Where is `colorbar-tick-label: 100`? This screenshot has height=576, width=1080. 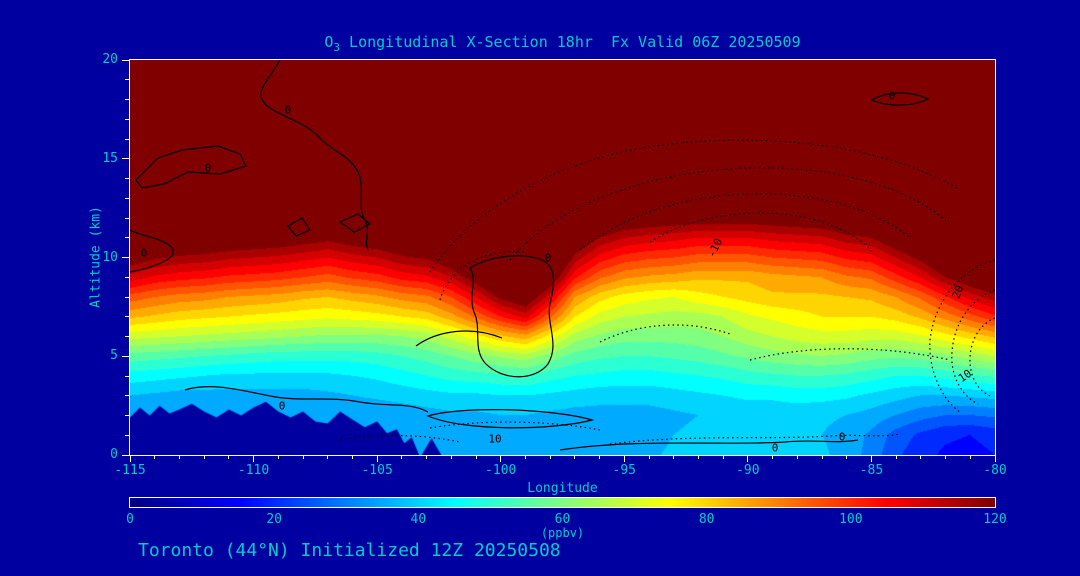
colorbar-tick-label: 100 is located at coordinates (851, 519).